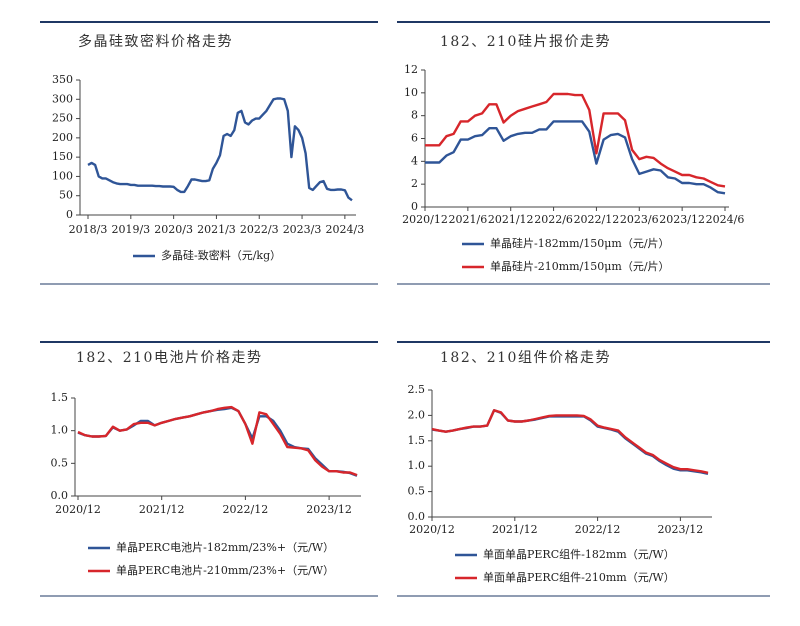 This screenshot has width=800, height=626. I want to click on legend-label: 单晶硅片-182mm/150μm（元/片）, so click(580, 243).